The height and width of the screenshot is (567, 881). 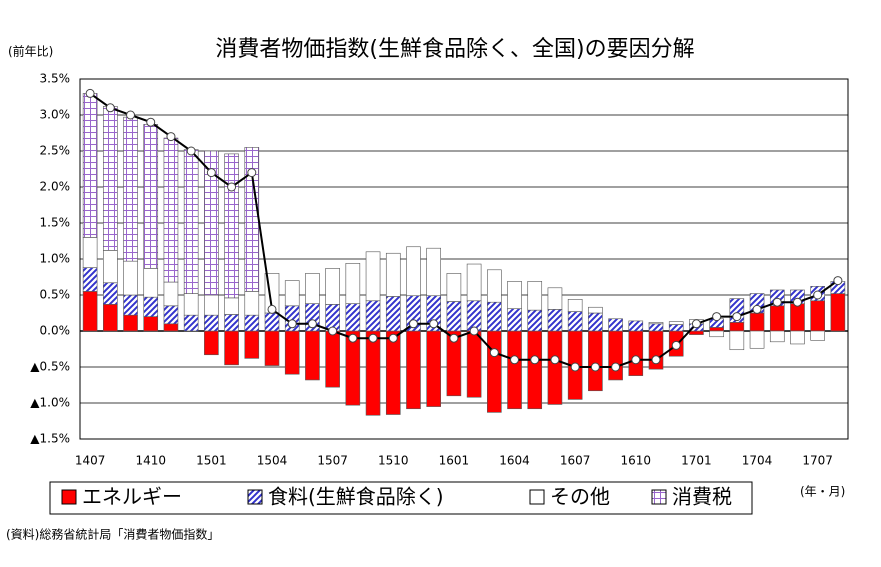 I want to click on y-tick-label: 0.0%, so click(x=55, y=331).